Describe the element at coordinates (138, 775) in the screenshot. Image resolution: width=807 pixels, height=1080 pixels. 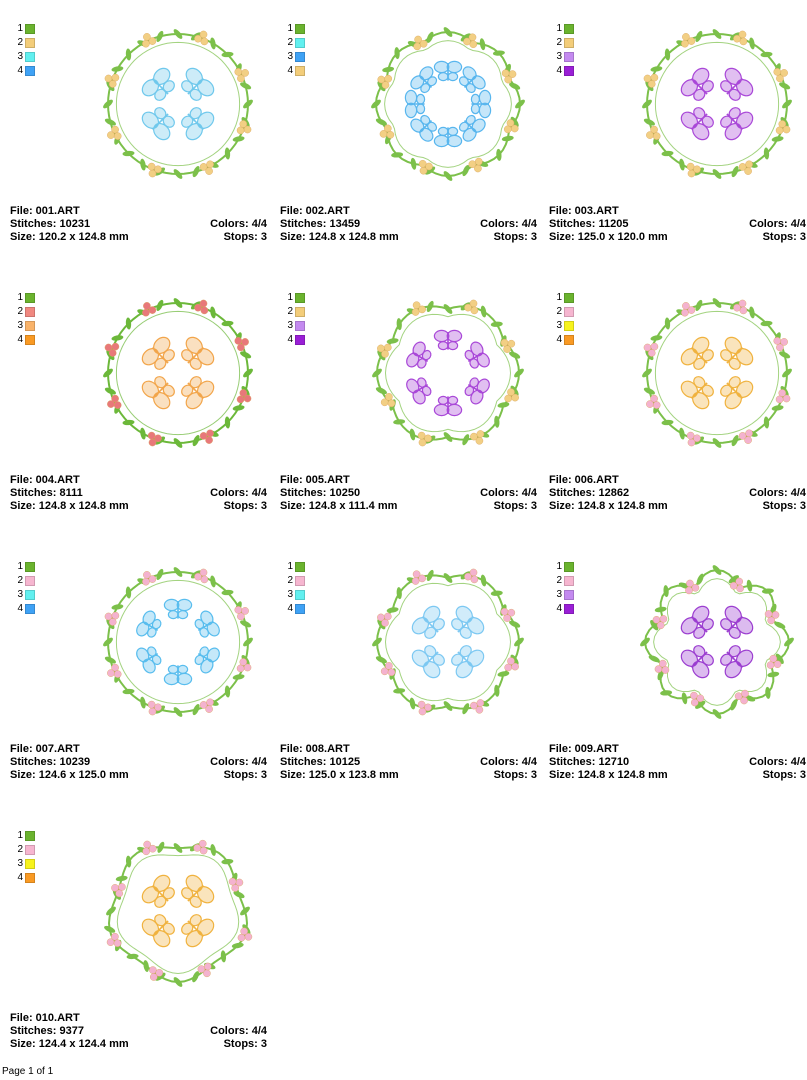
I see `info-row: Size: 124.6 x 125.0 mm Stops: 3` at that location.